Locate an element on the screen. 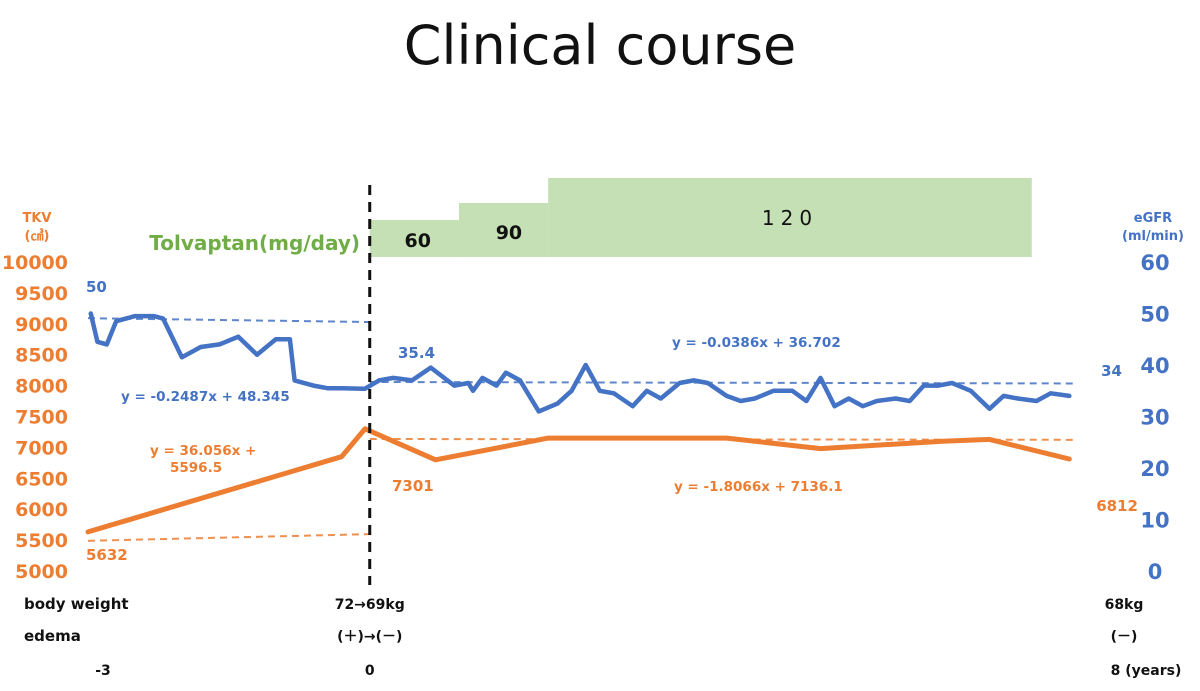  right-axis-label-line1: eGFR is located at coordinates (1153, 218).